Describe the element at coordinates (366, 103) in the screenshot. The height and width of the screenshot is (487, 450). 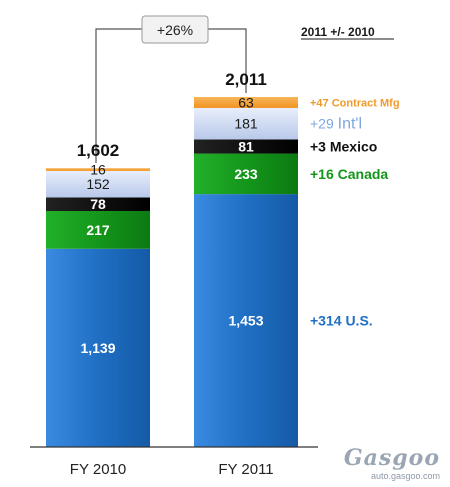
I see `legend-name-contract-mfg: Contract Mfg` at that location.